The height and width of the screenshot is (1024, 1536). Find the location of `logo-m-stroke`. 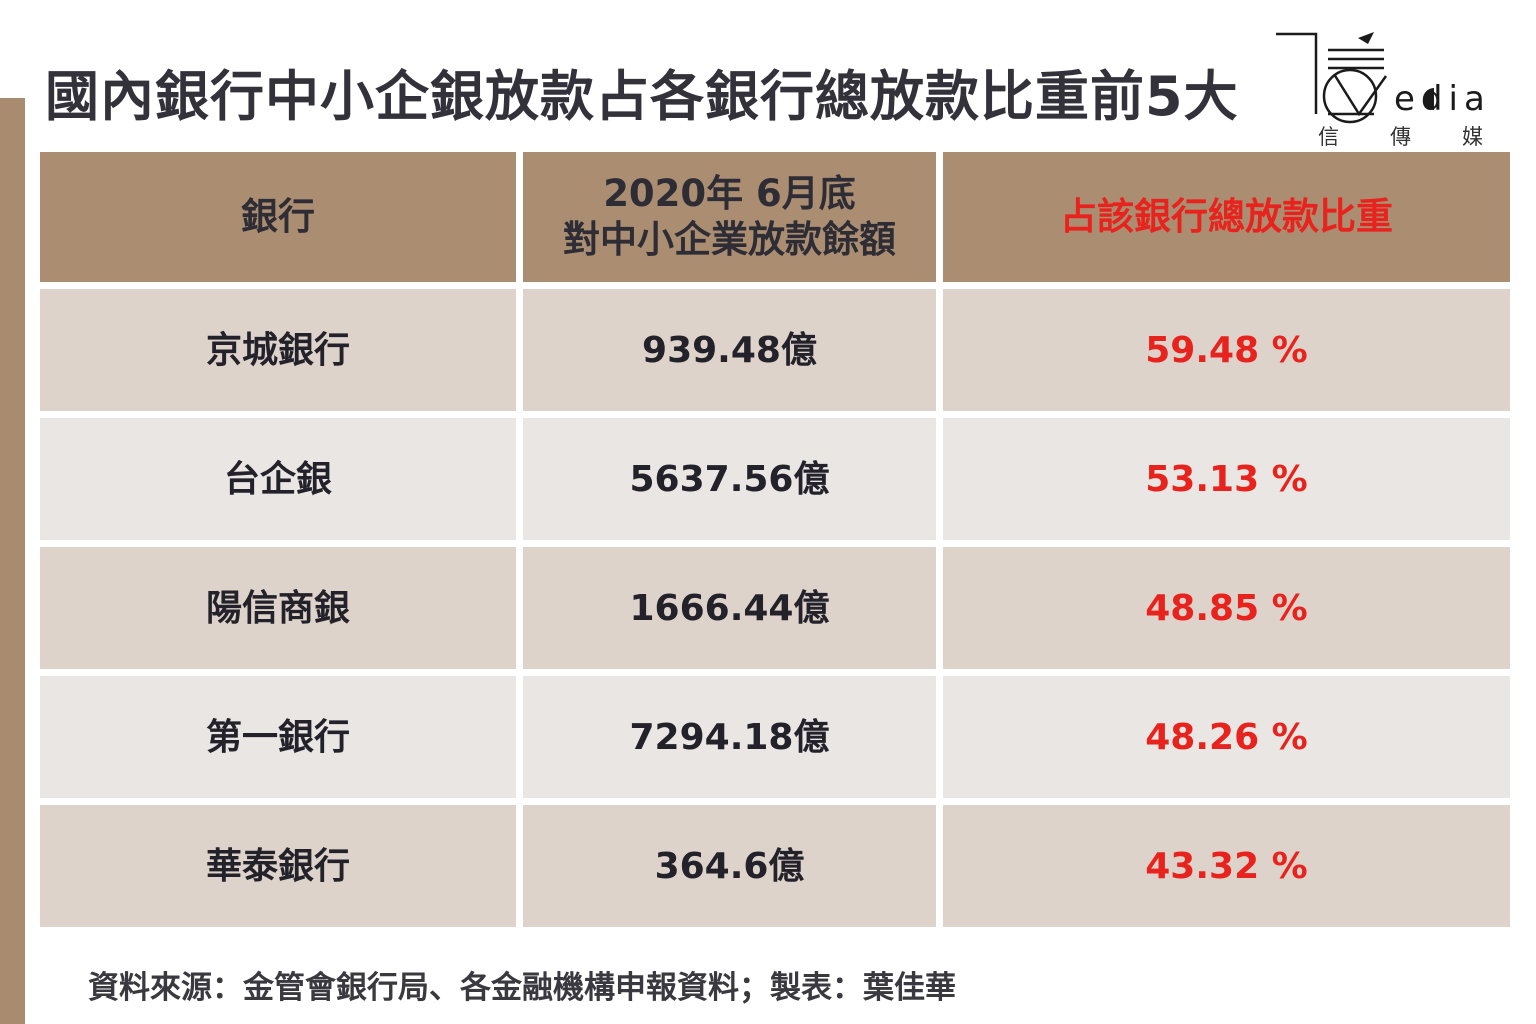

logo-m-stroke is located at coordinates (1360, 95).